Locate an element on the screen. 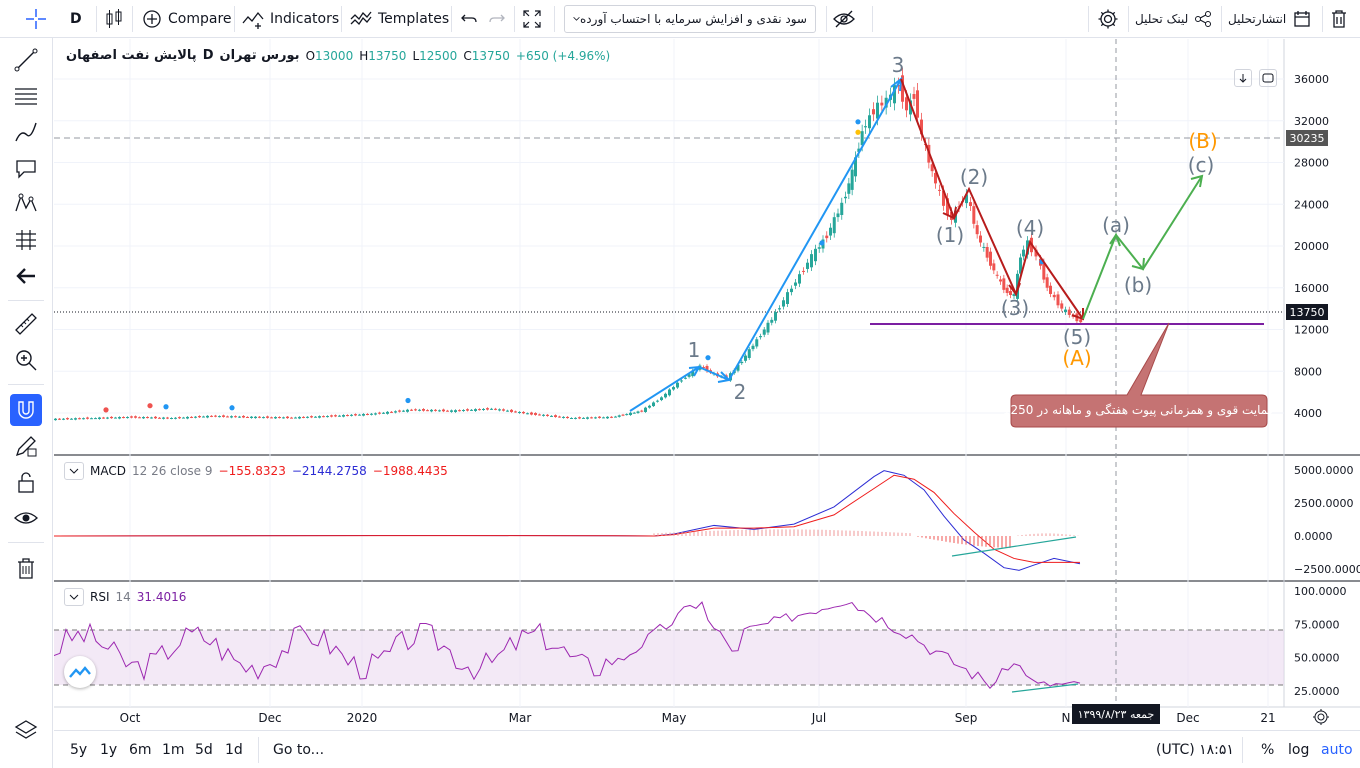 Image resolution: width=1360 pixels, height=768 pixels. auto-toggle: auto is located at coordinates (1337, 749).